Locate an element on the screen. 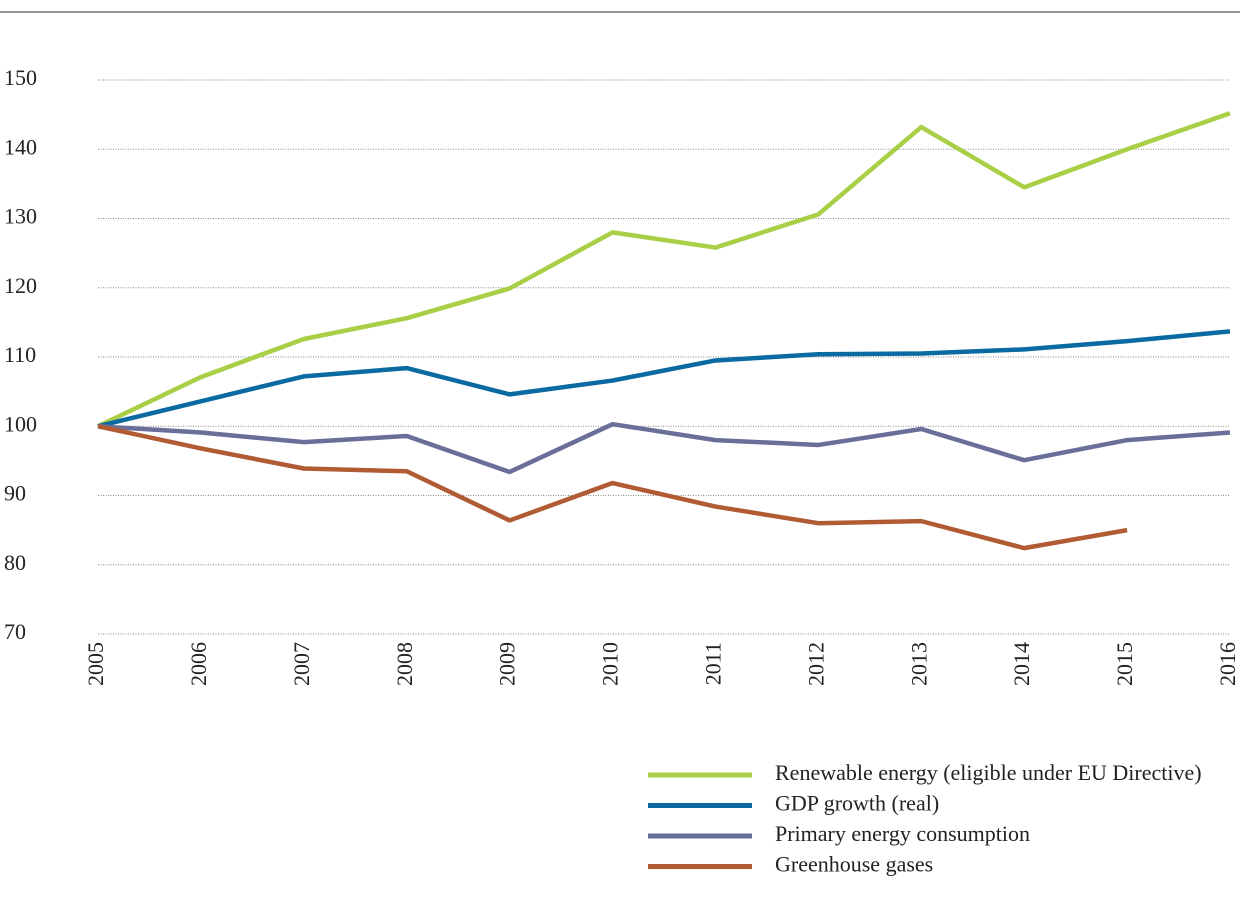 Image resolution: width=1240 pixels, height=898 pixels. x-tick-label: 2012 is located at coordinates (815, 664).